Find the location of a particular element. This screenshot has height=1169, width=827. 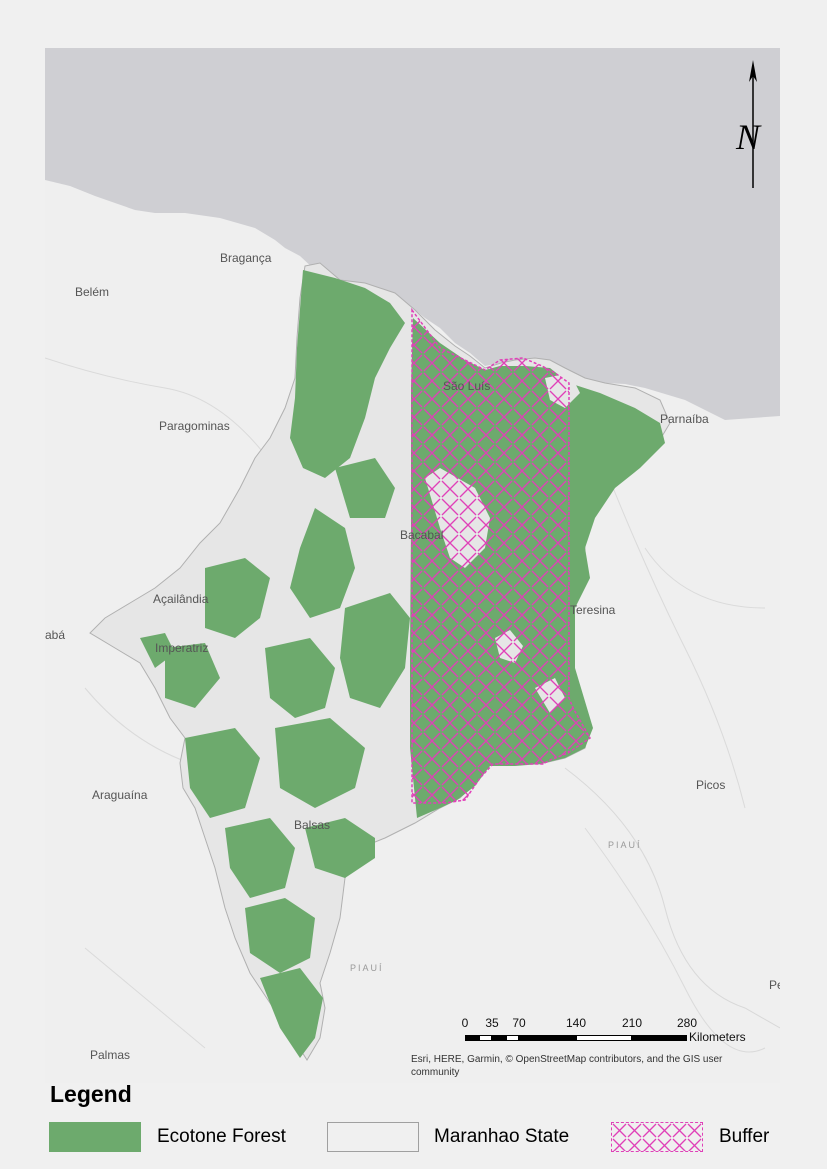

city-maraba-partial: abá is located at coordinates (55, 635).